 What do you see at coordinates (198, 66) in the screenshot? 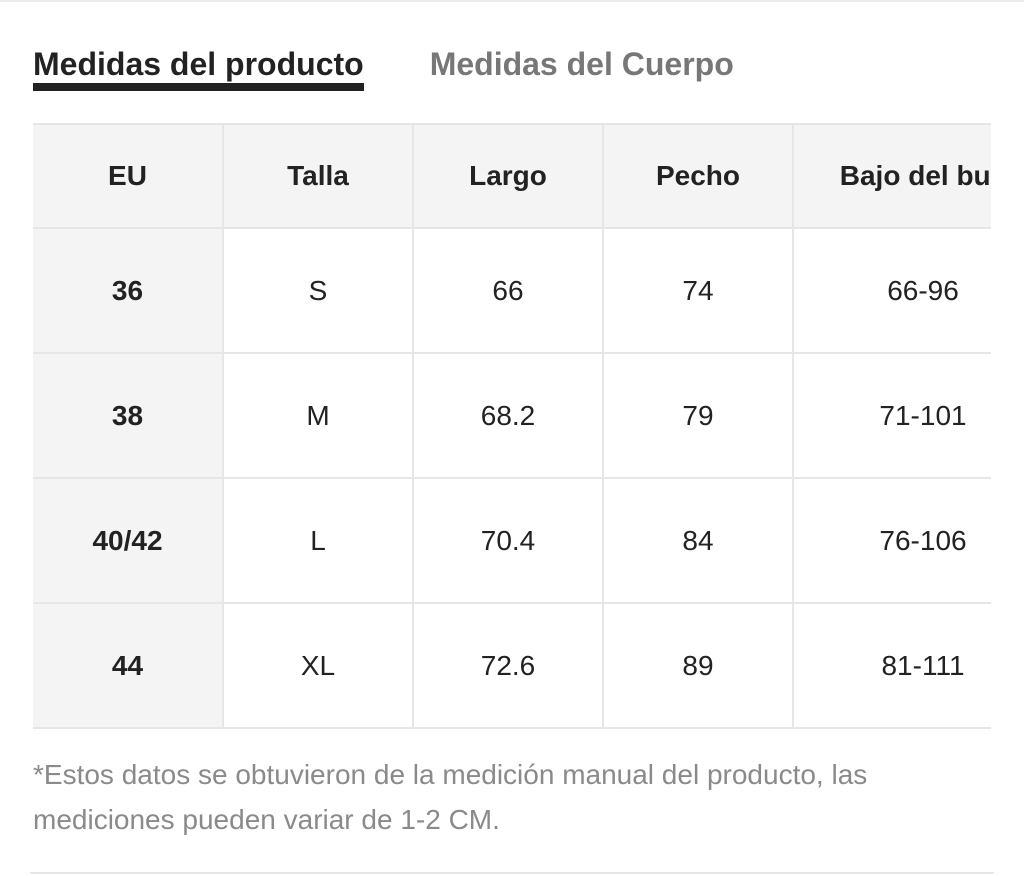
I see `tab-product-measurements: Medidas del producto` at bounding box center [198, 66].